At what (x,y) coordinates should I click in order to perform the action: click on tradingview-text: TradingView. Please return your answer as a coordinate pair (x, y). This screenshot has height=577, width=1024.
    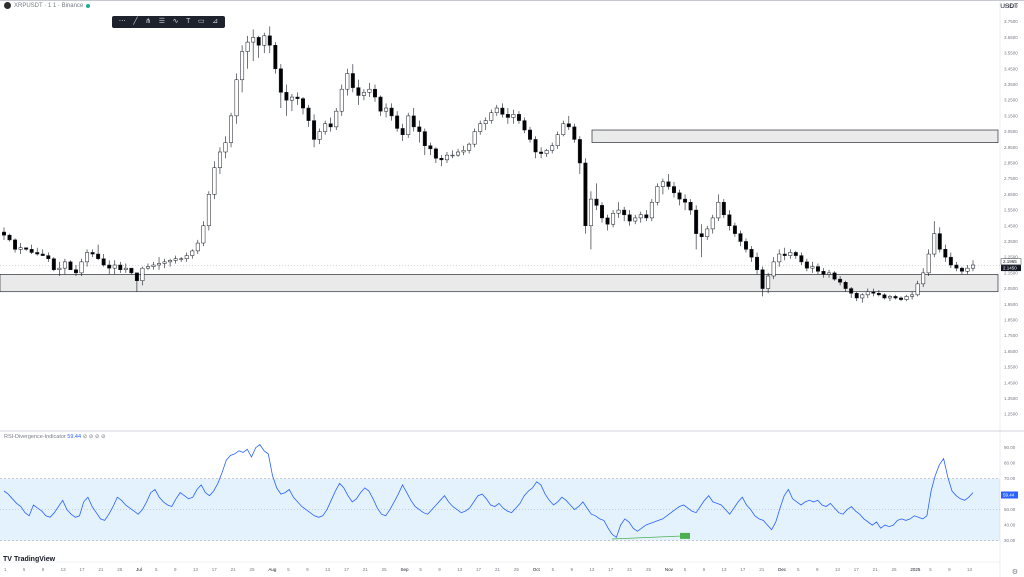
    Looking at the image, I should click on (34, 559).